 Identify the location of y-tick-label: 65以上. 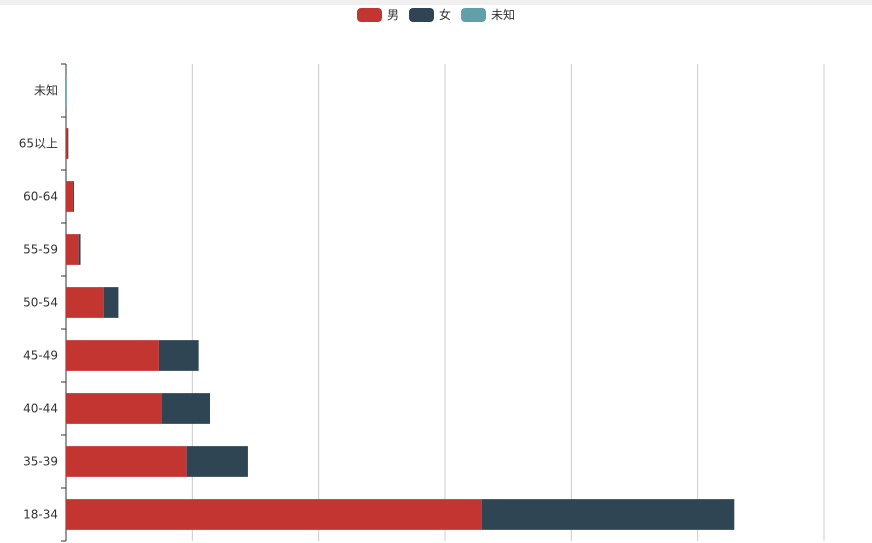
(38, 144).